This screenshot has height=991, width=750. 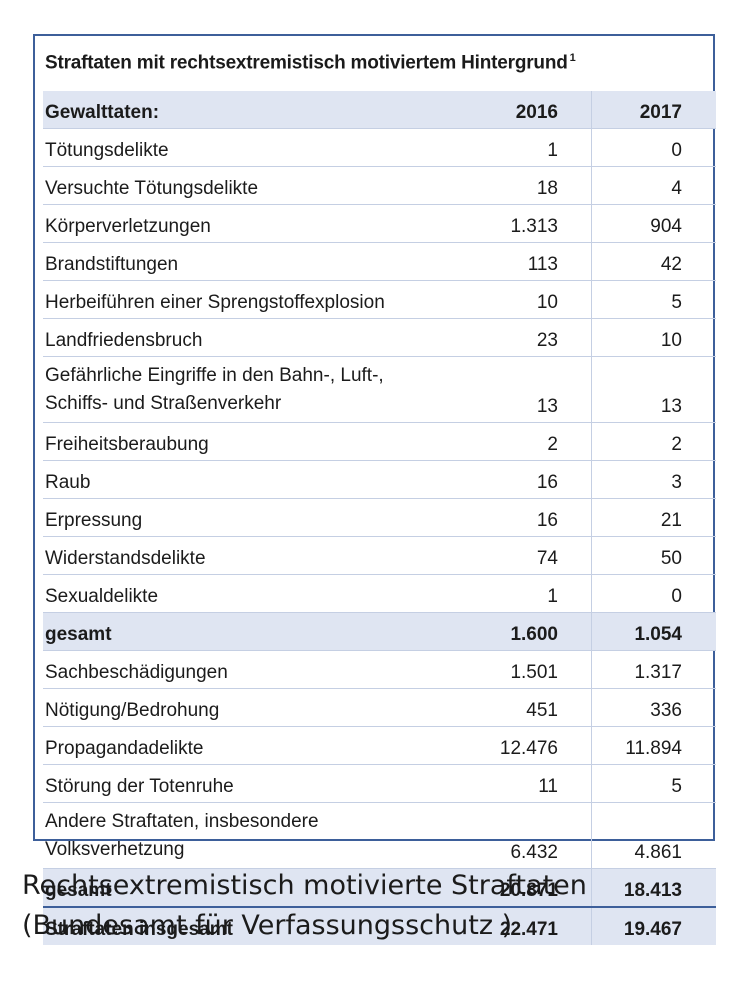 What do you see at coordinates (132, 710) in the screenshot?
I see `row-label: Nötigung/Bedrohung` at bounding box center [132, 710].